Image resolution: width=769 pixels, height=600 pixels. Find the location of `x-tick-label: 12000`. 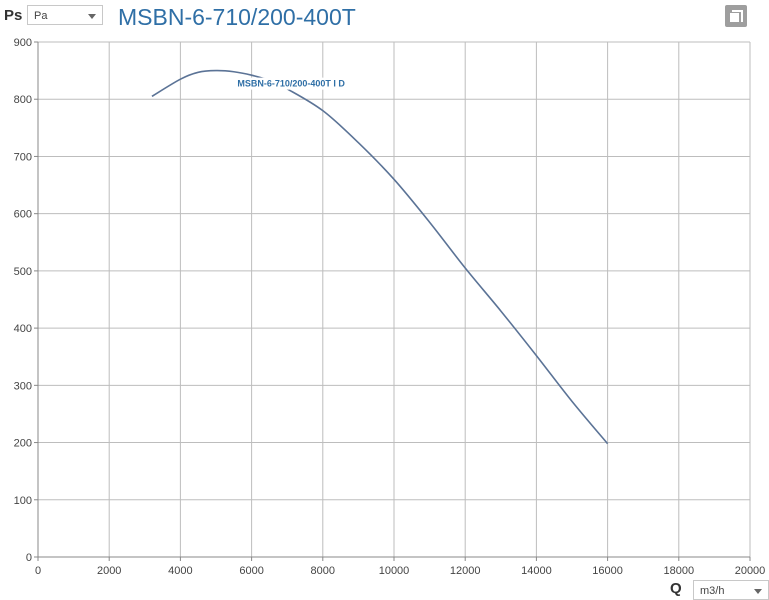

x-tick-label: 12000 is located at coordinates (465, 571).